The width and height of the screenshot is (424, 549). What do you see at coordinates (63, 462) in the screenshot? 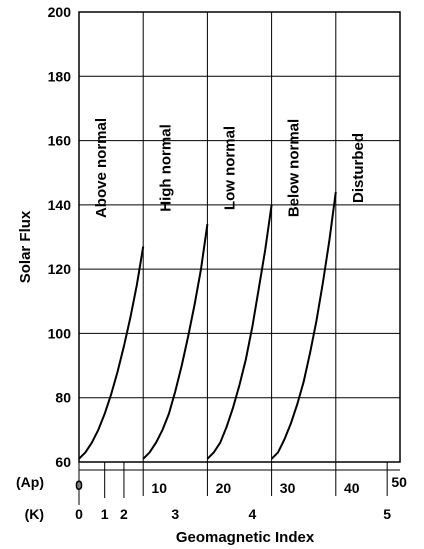
I see `y-tick-label: 60` at bounding box center [63, 462].